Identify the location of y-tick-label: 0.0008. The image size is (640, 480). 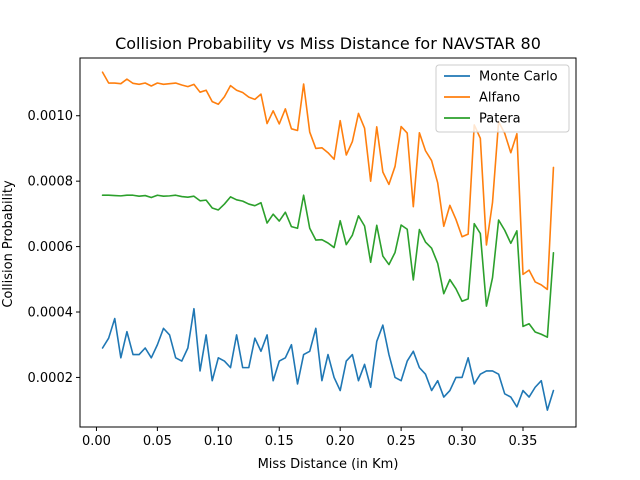
(51, 182).